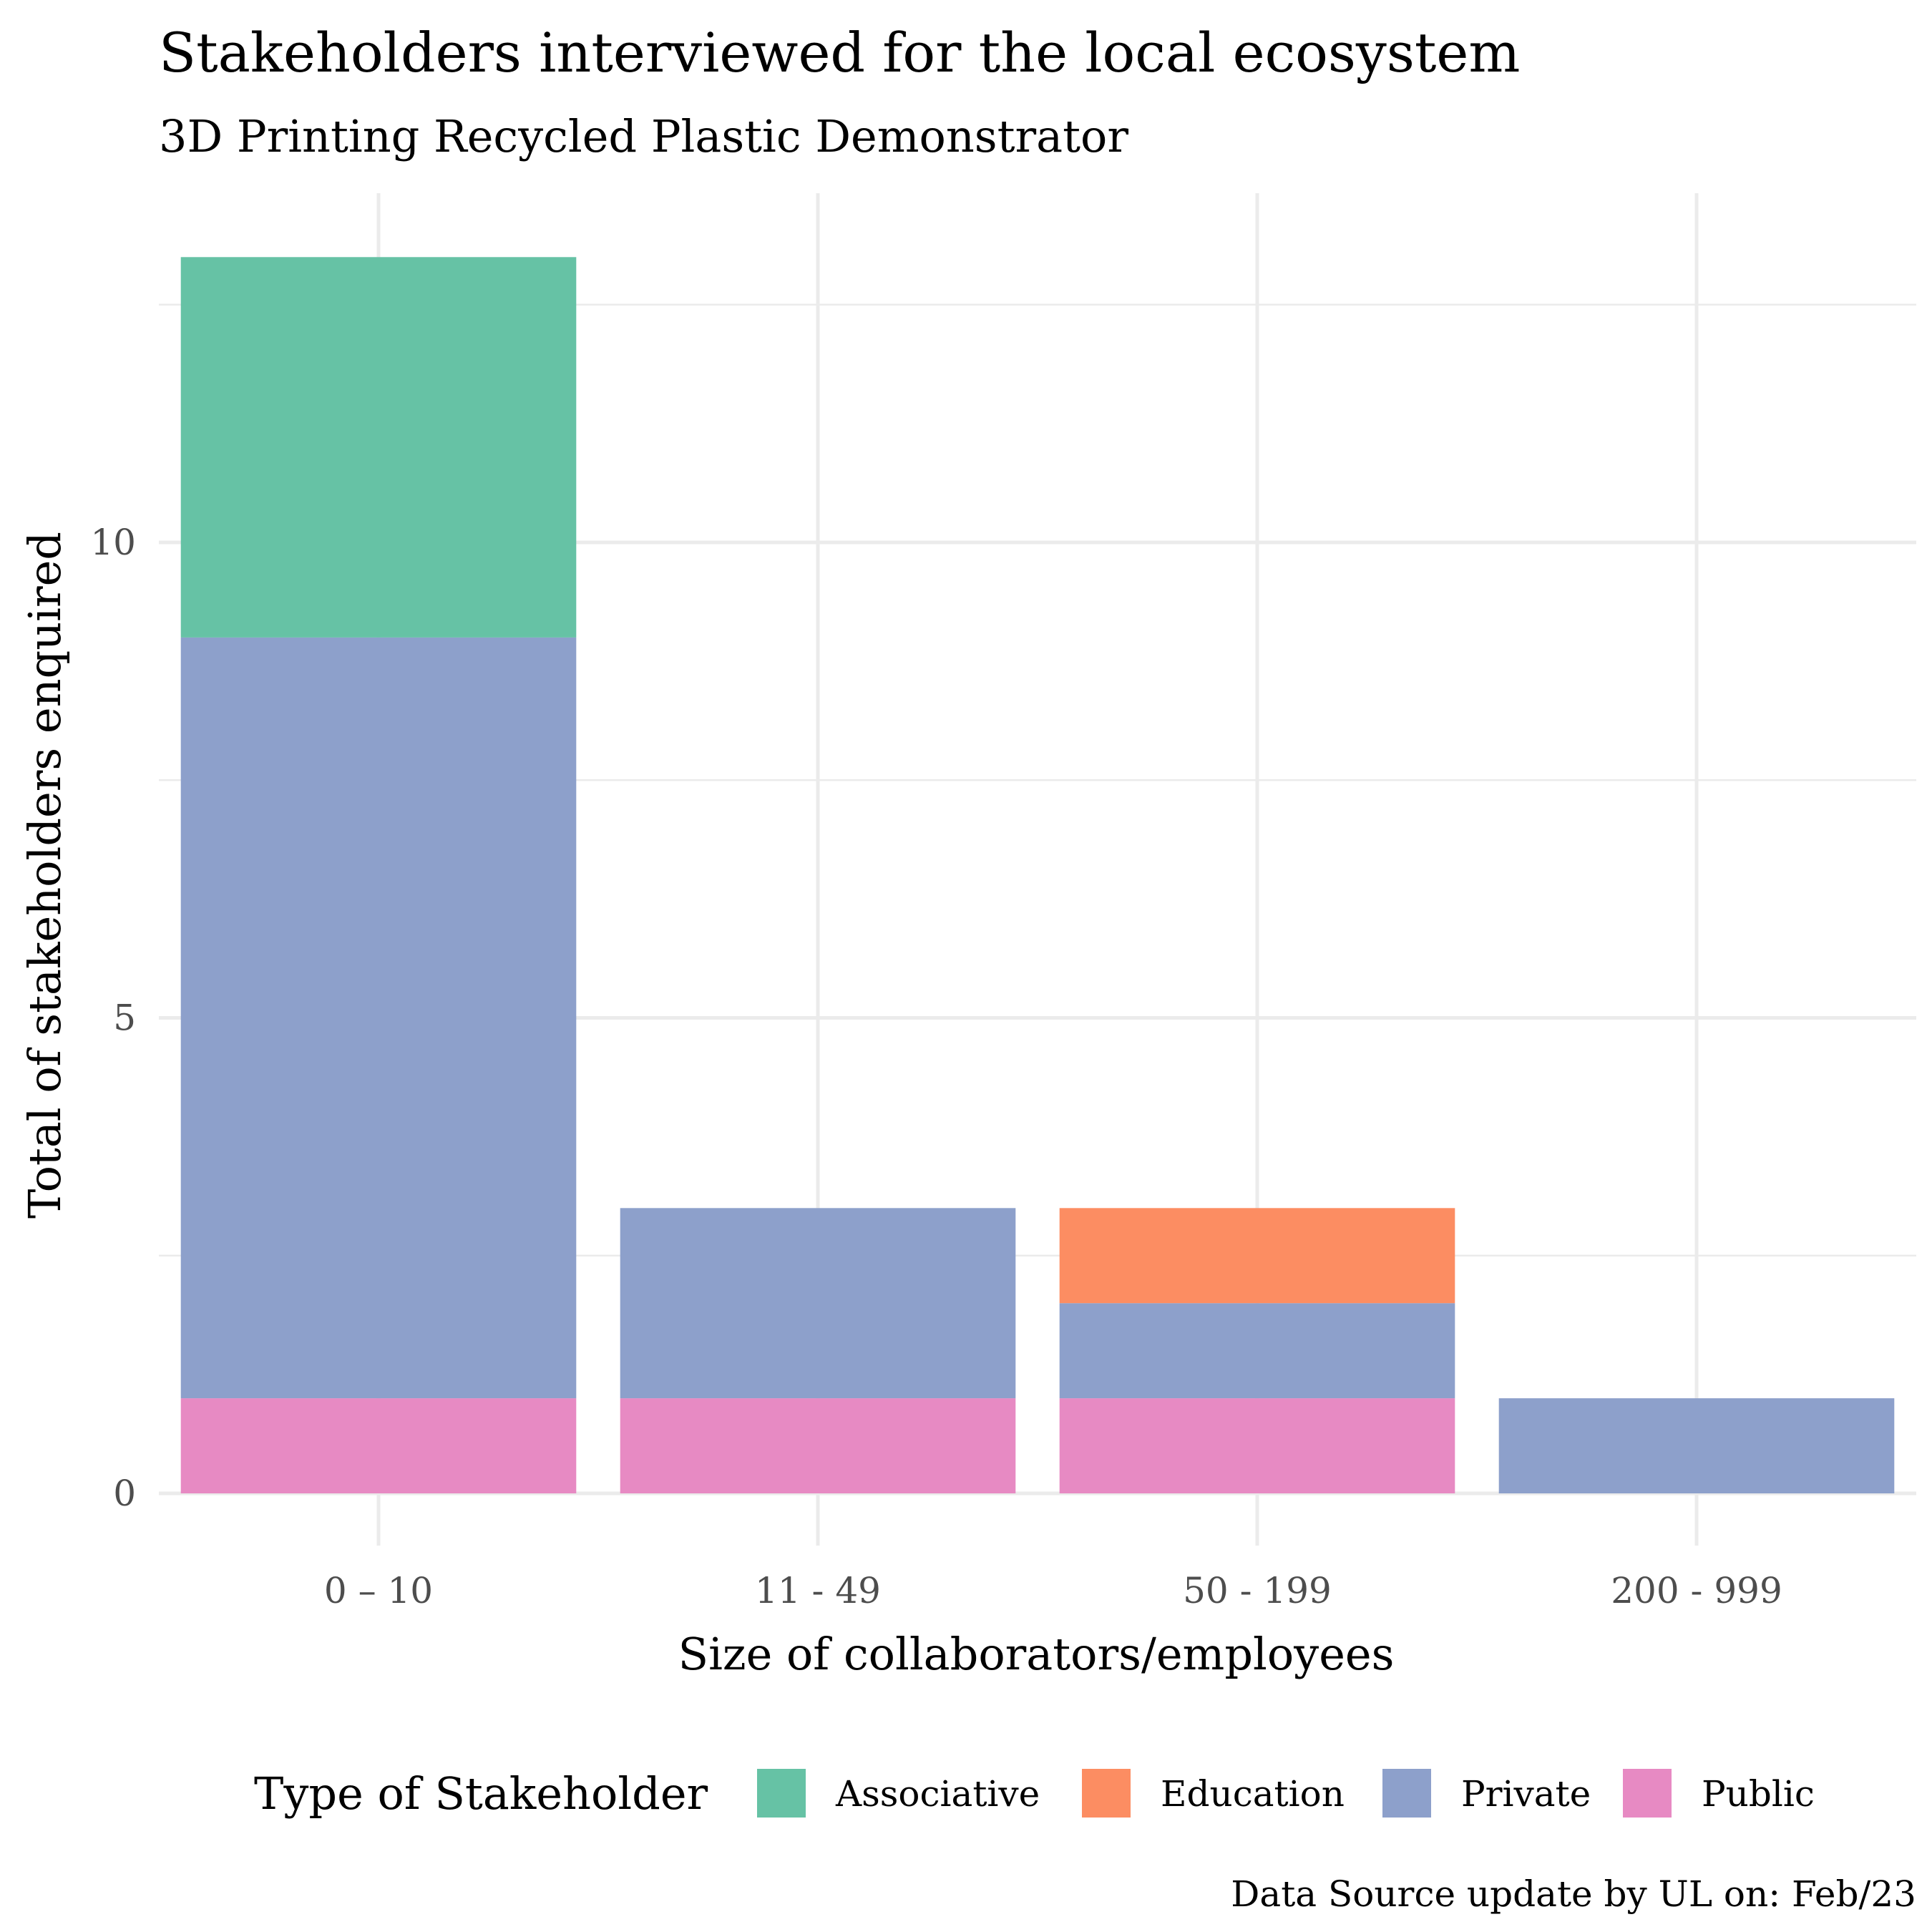 The width and height of the screenshot is (1932, 1932). I want to click on bar-segment-associative, so click(378, 447).